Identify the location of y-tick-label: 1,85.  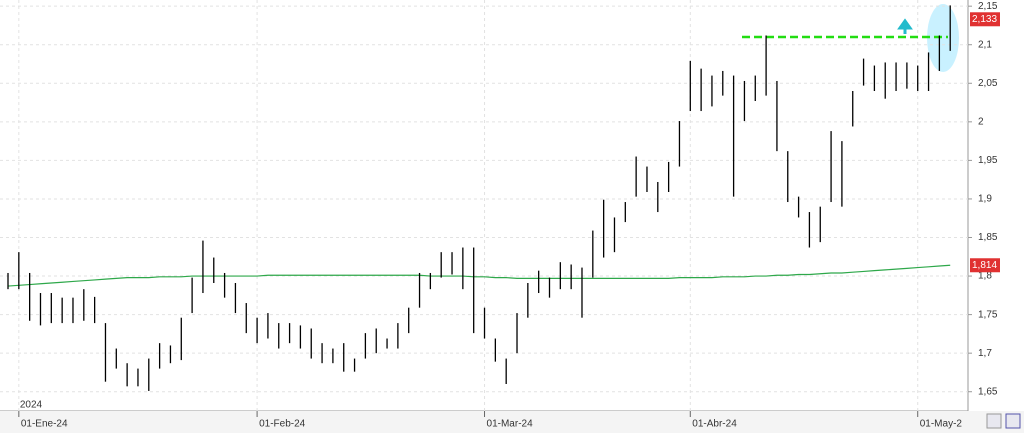
(988, 237).